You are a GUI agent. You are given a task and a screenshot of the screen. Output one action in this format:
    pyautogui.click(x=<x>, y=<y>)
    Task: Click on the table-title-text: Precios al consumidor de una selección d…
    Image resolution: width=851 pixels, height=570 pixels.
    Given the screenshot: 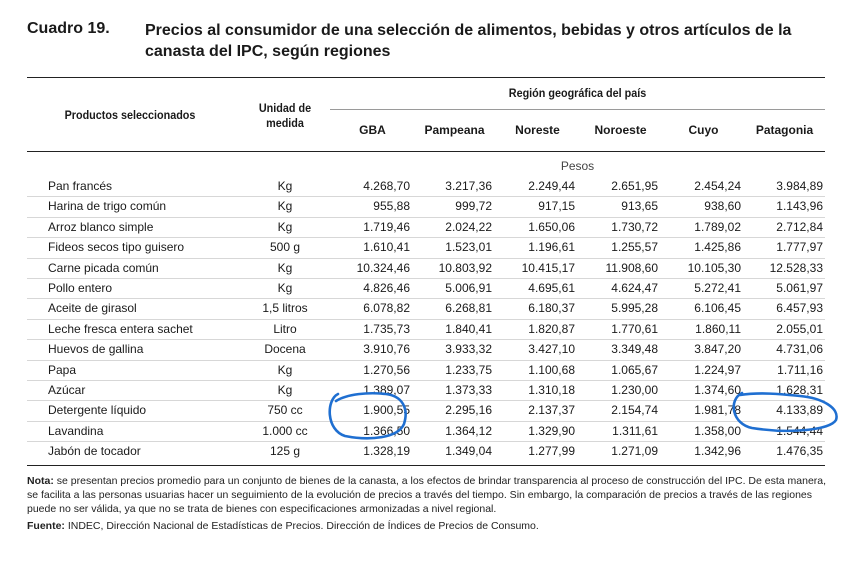 What is the action you would take?
    pyautogui.click(x=468, y=41)
    